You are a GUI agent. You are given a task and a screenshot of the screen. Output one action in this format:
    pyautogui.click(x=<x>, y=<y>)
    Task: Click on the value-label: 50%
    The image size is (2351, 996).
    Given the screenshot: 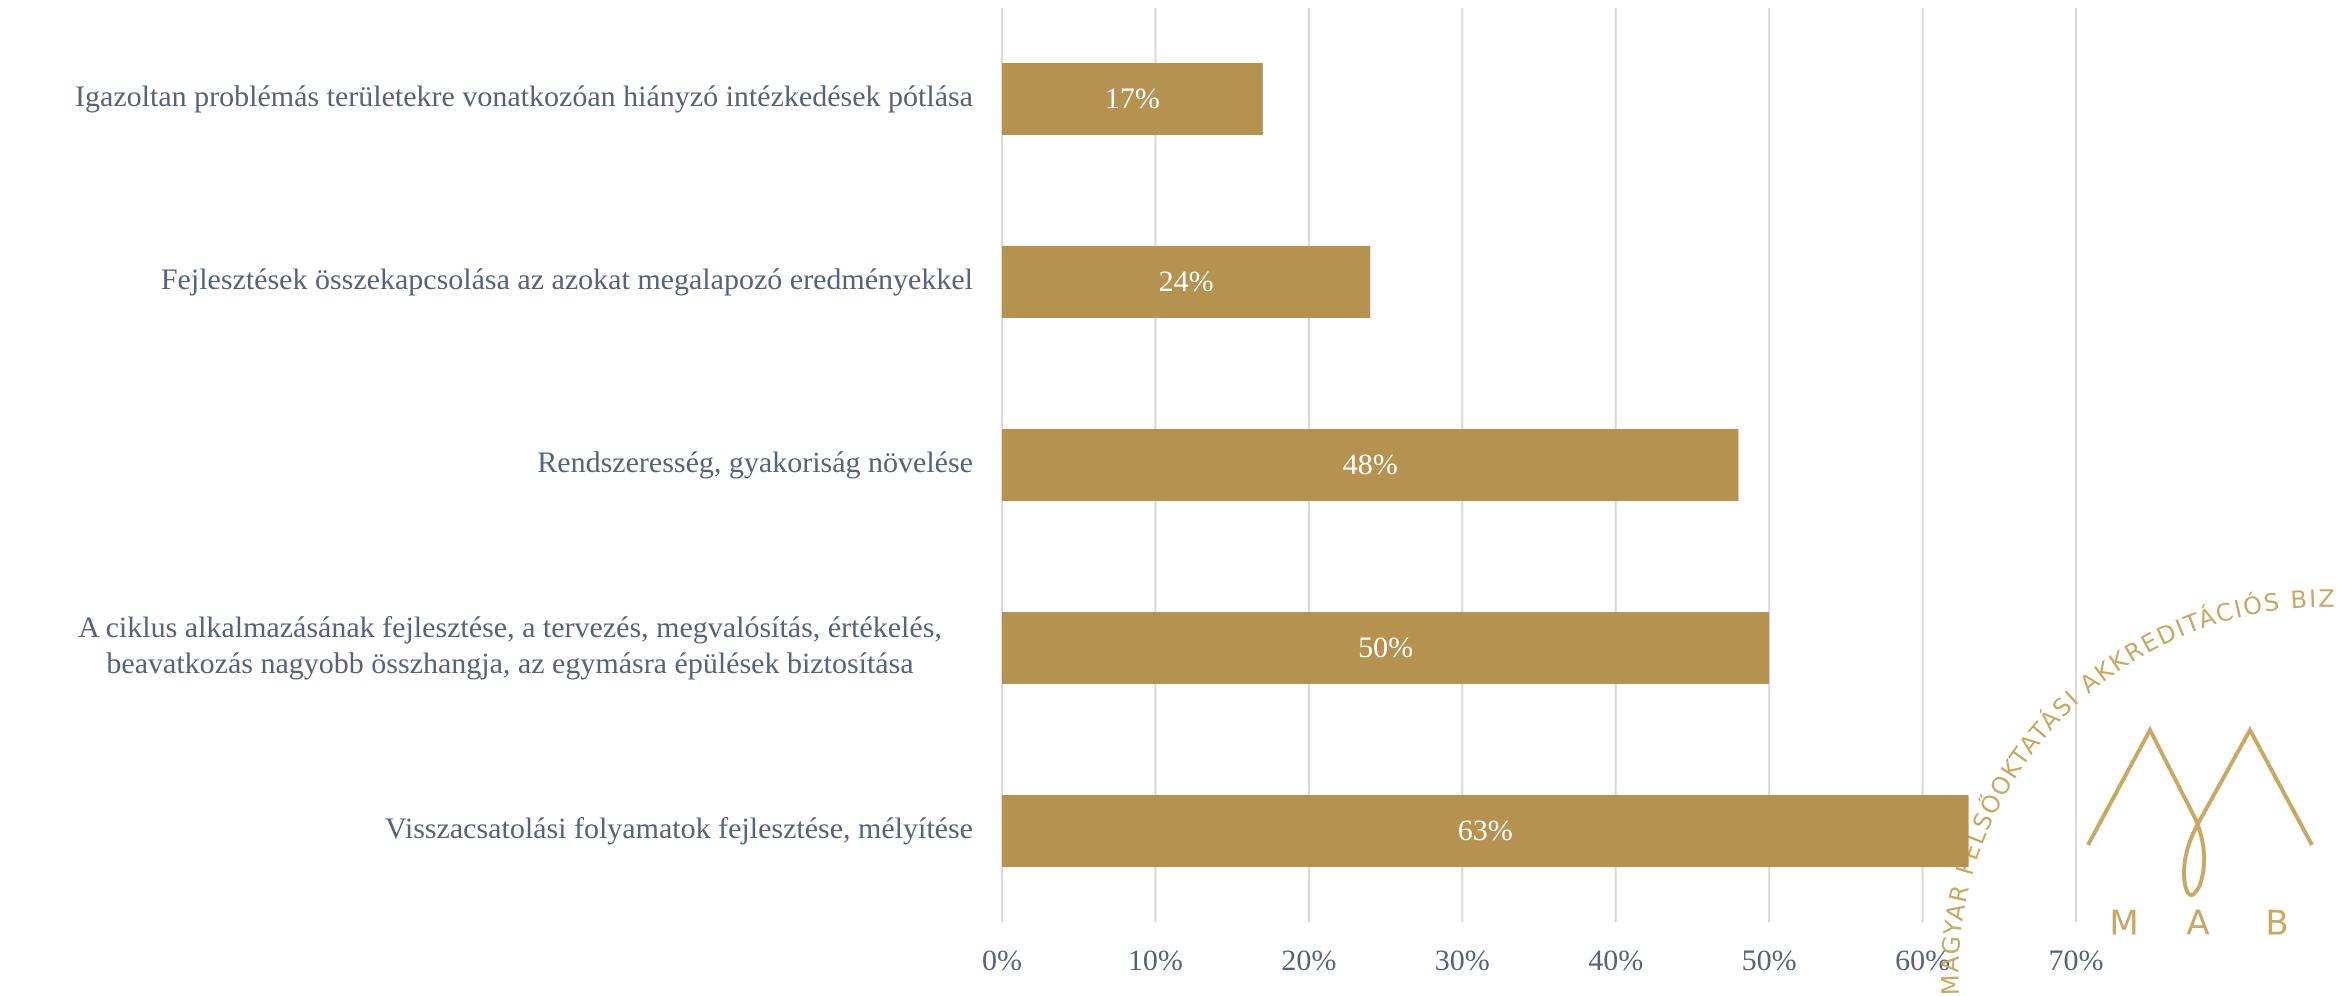 What is the action you would take?
    pyautogui.click(x=1385, y=647)
    